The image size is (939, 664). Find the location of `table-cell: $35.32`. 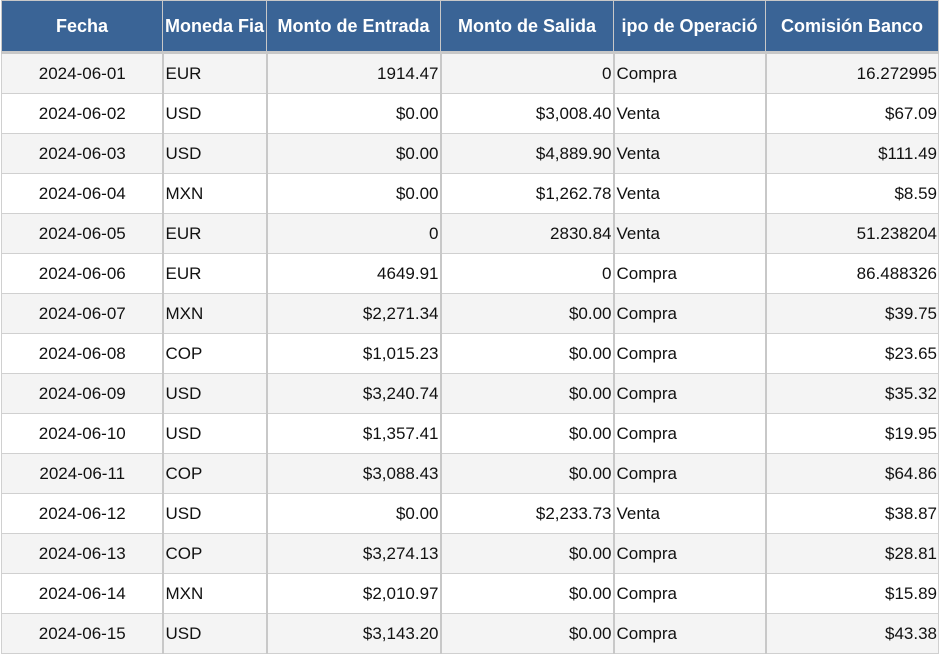

table-cell: $35.32 is located at coordinates (852, 393).